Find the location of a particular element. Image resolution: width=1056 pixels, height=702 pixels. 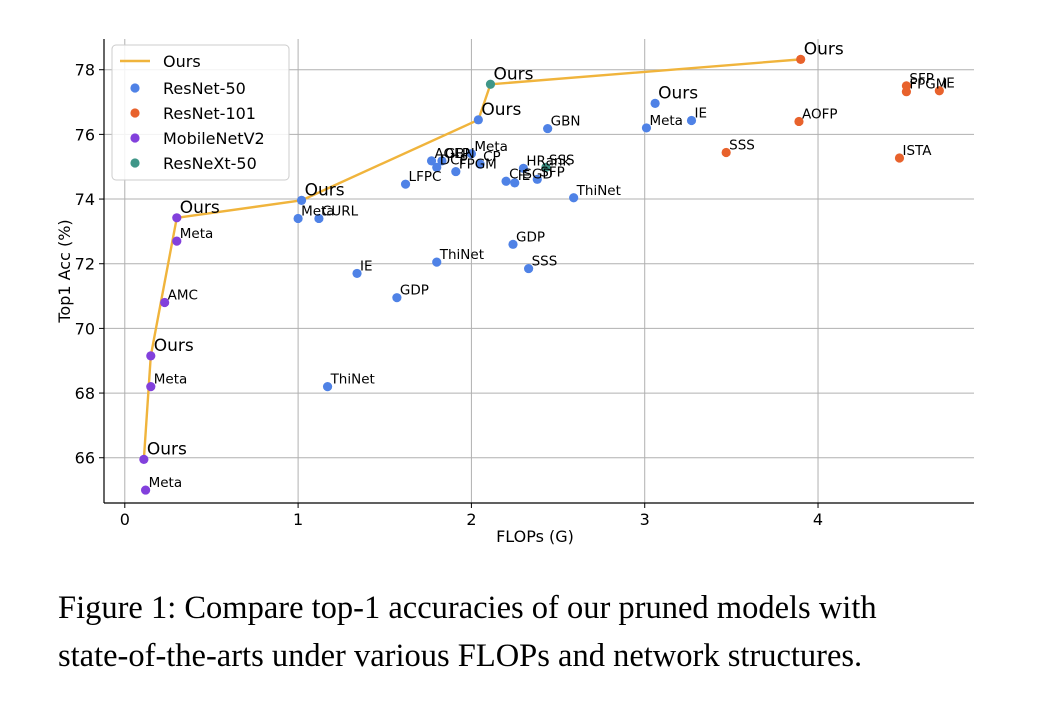

x-tick-label: 0 is located at coordinates (125, 519).